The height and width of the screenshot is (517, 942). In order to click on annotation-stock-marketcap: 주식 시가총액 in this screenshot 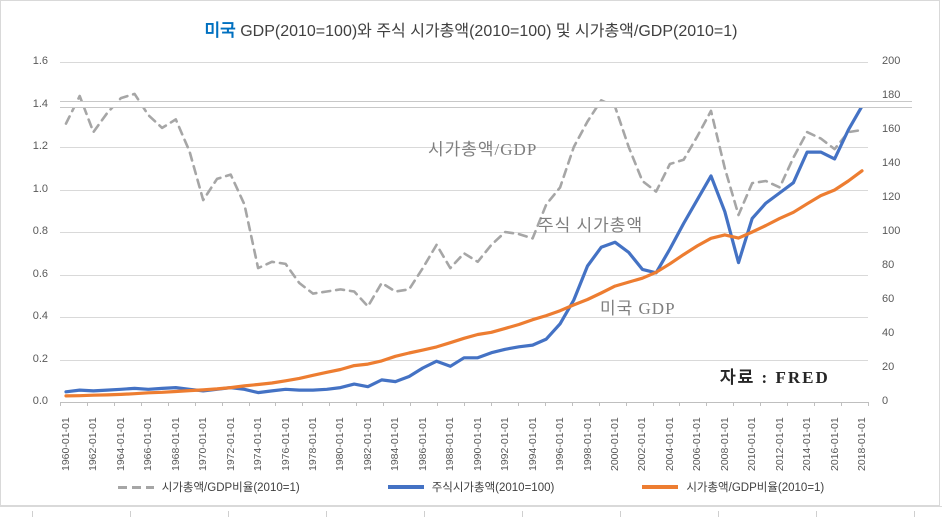, I will do `click(591, 225)`.